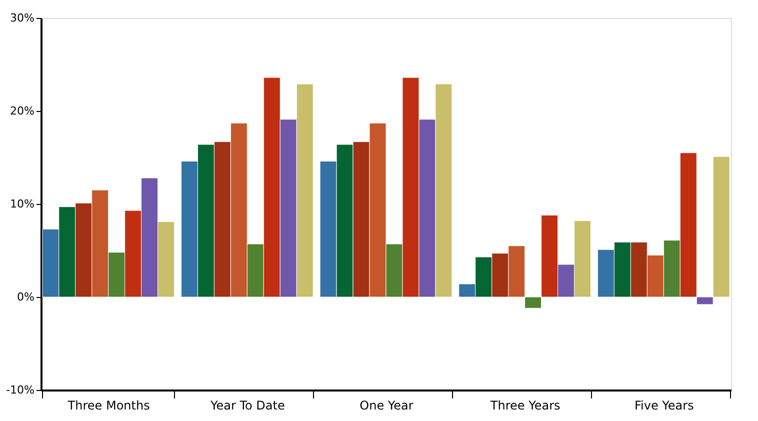 The width and height of the screenshot is (758, 421). I want to click on y-tick-label: -10%, so click(20, 390).